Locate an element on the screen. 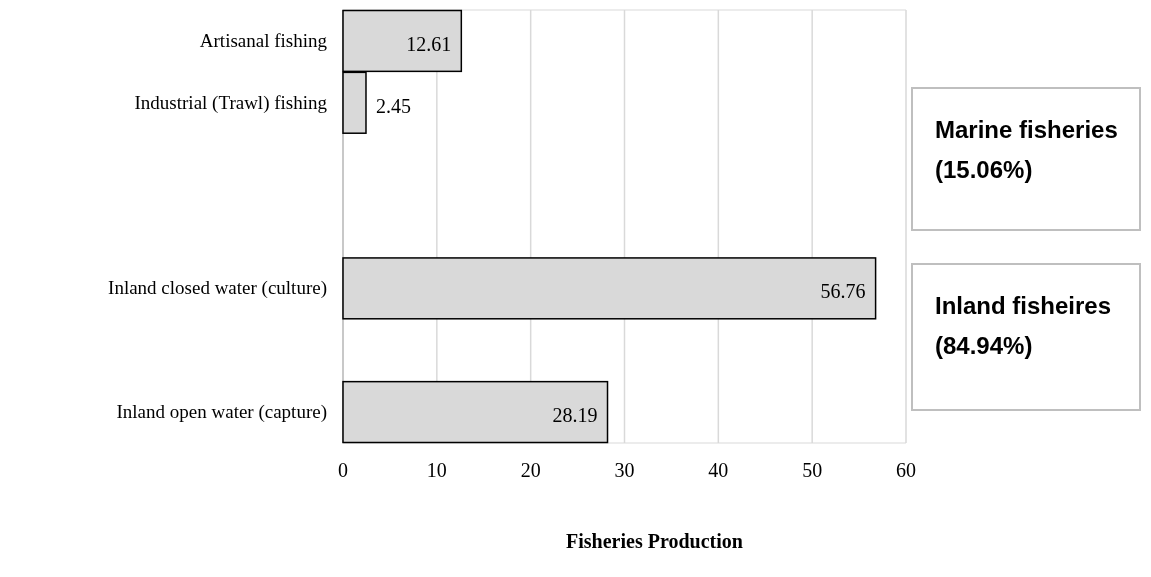 The image size is (1151, 577). x-axis-title: Fisheries Production is located at coordinates (654, 541).